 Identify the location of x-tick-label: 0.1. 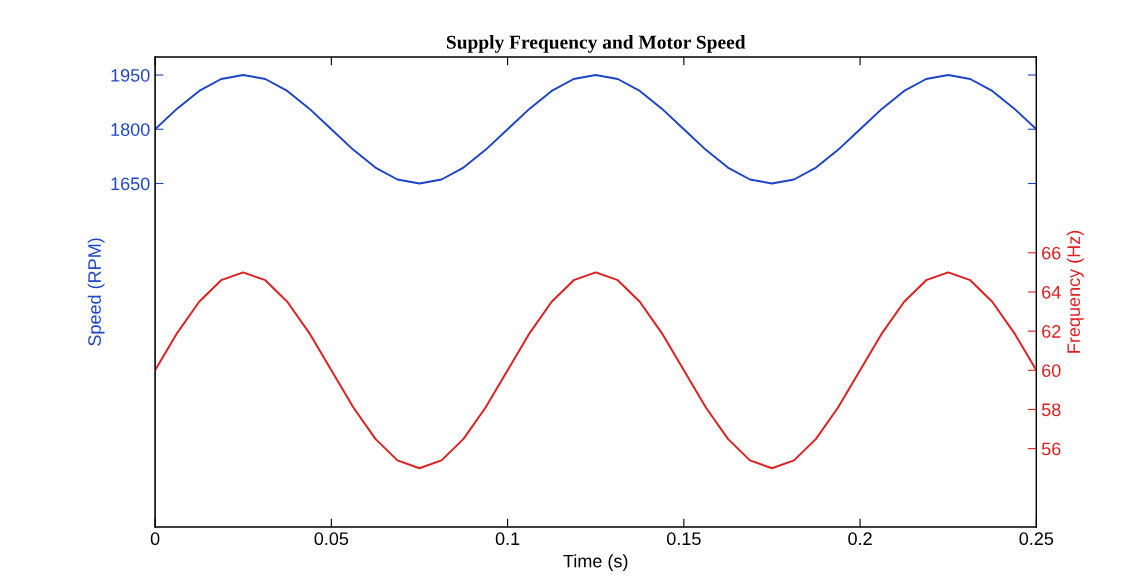
(507, 539).